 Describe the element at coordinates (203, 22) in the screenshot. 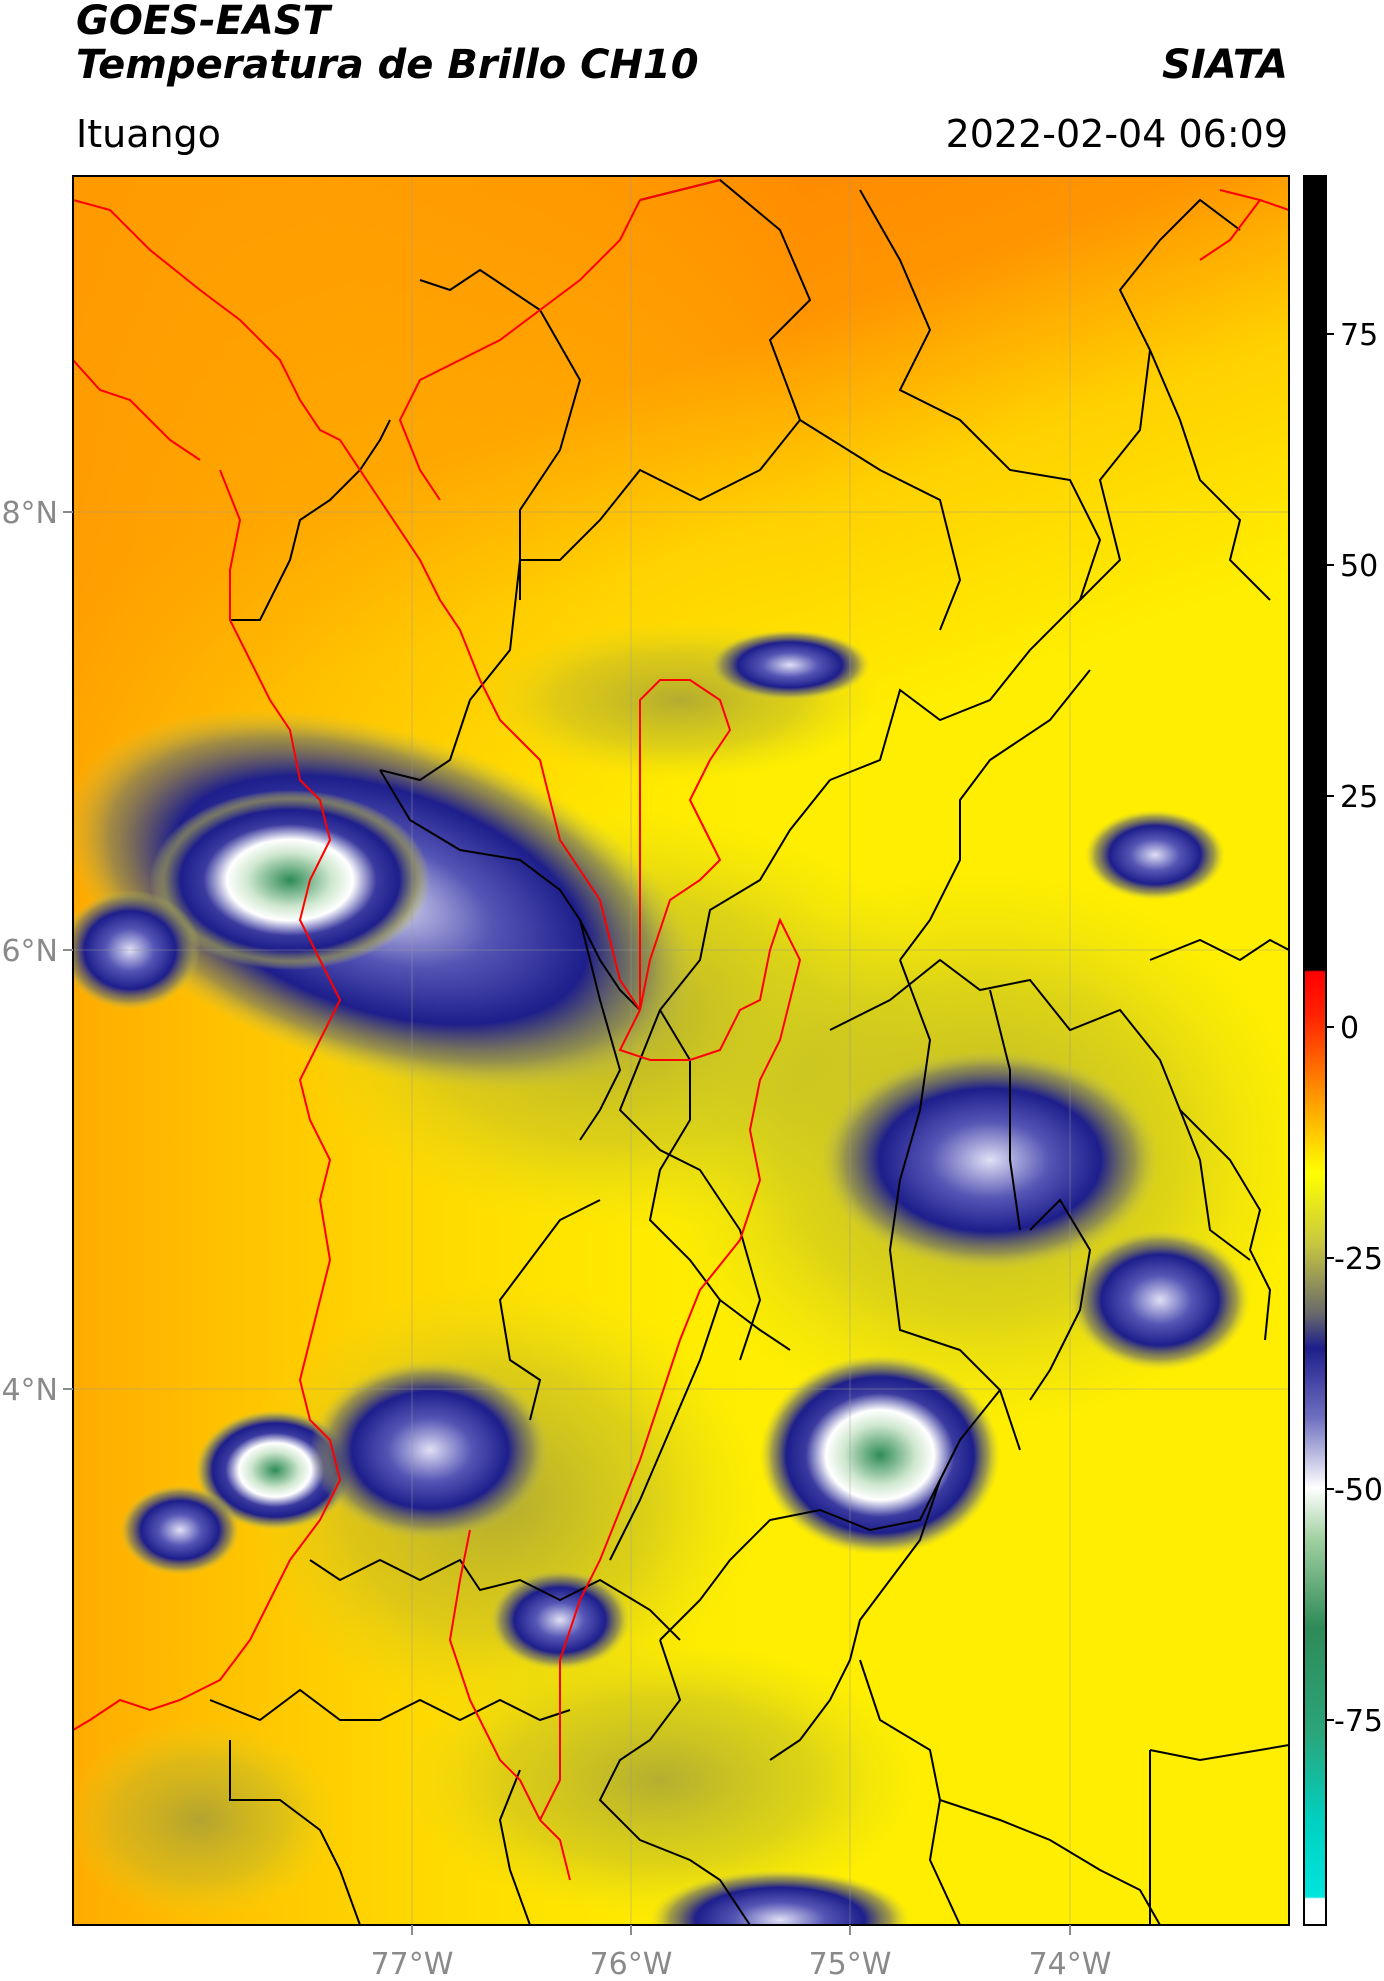

I see `satellite-title: GOES-EAST` at that location.